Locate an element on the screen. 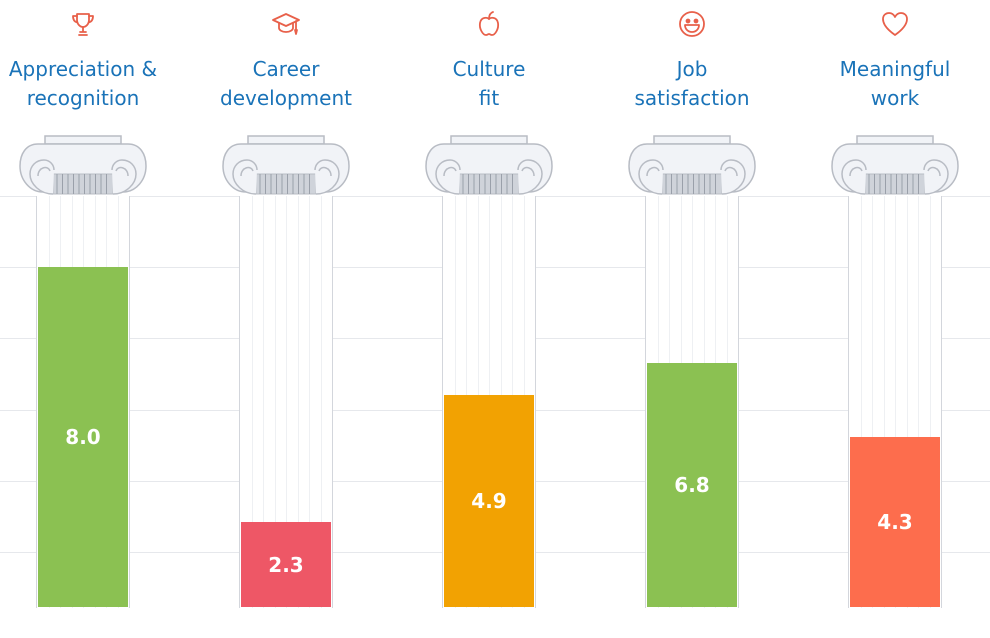  category-label: Career development is located at coordinates (286, 84).